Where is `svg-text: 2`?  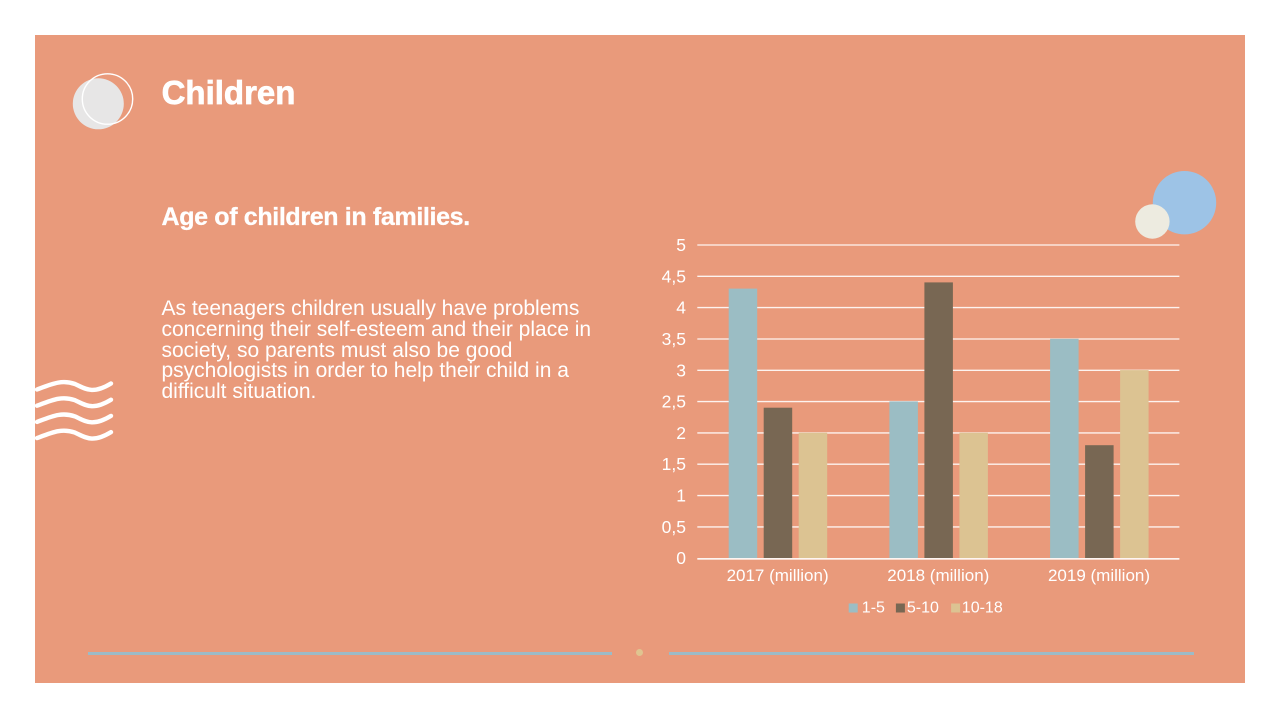 svg-text: 2 is located at coordinates (681, 433).